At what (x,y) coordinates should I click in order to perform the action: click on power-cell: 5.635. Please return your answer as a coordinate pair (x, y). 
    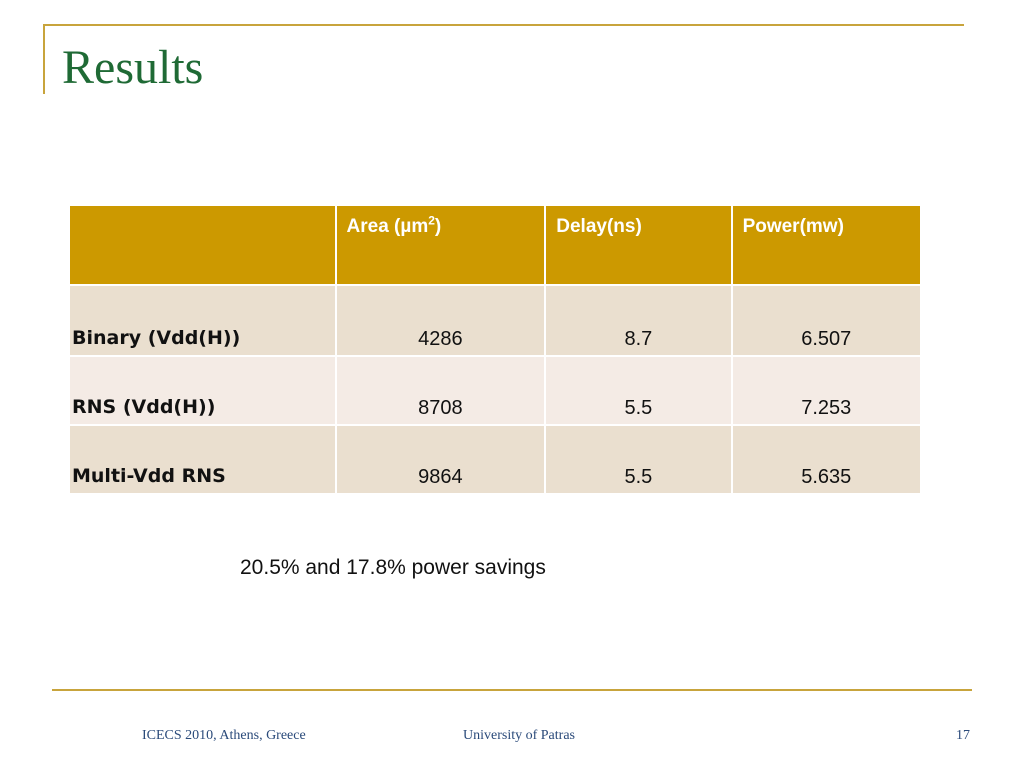
    Looking at the image, I should click on (826, 459).